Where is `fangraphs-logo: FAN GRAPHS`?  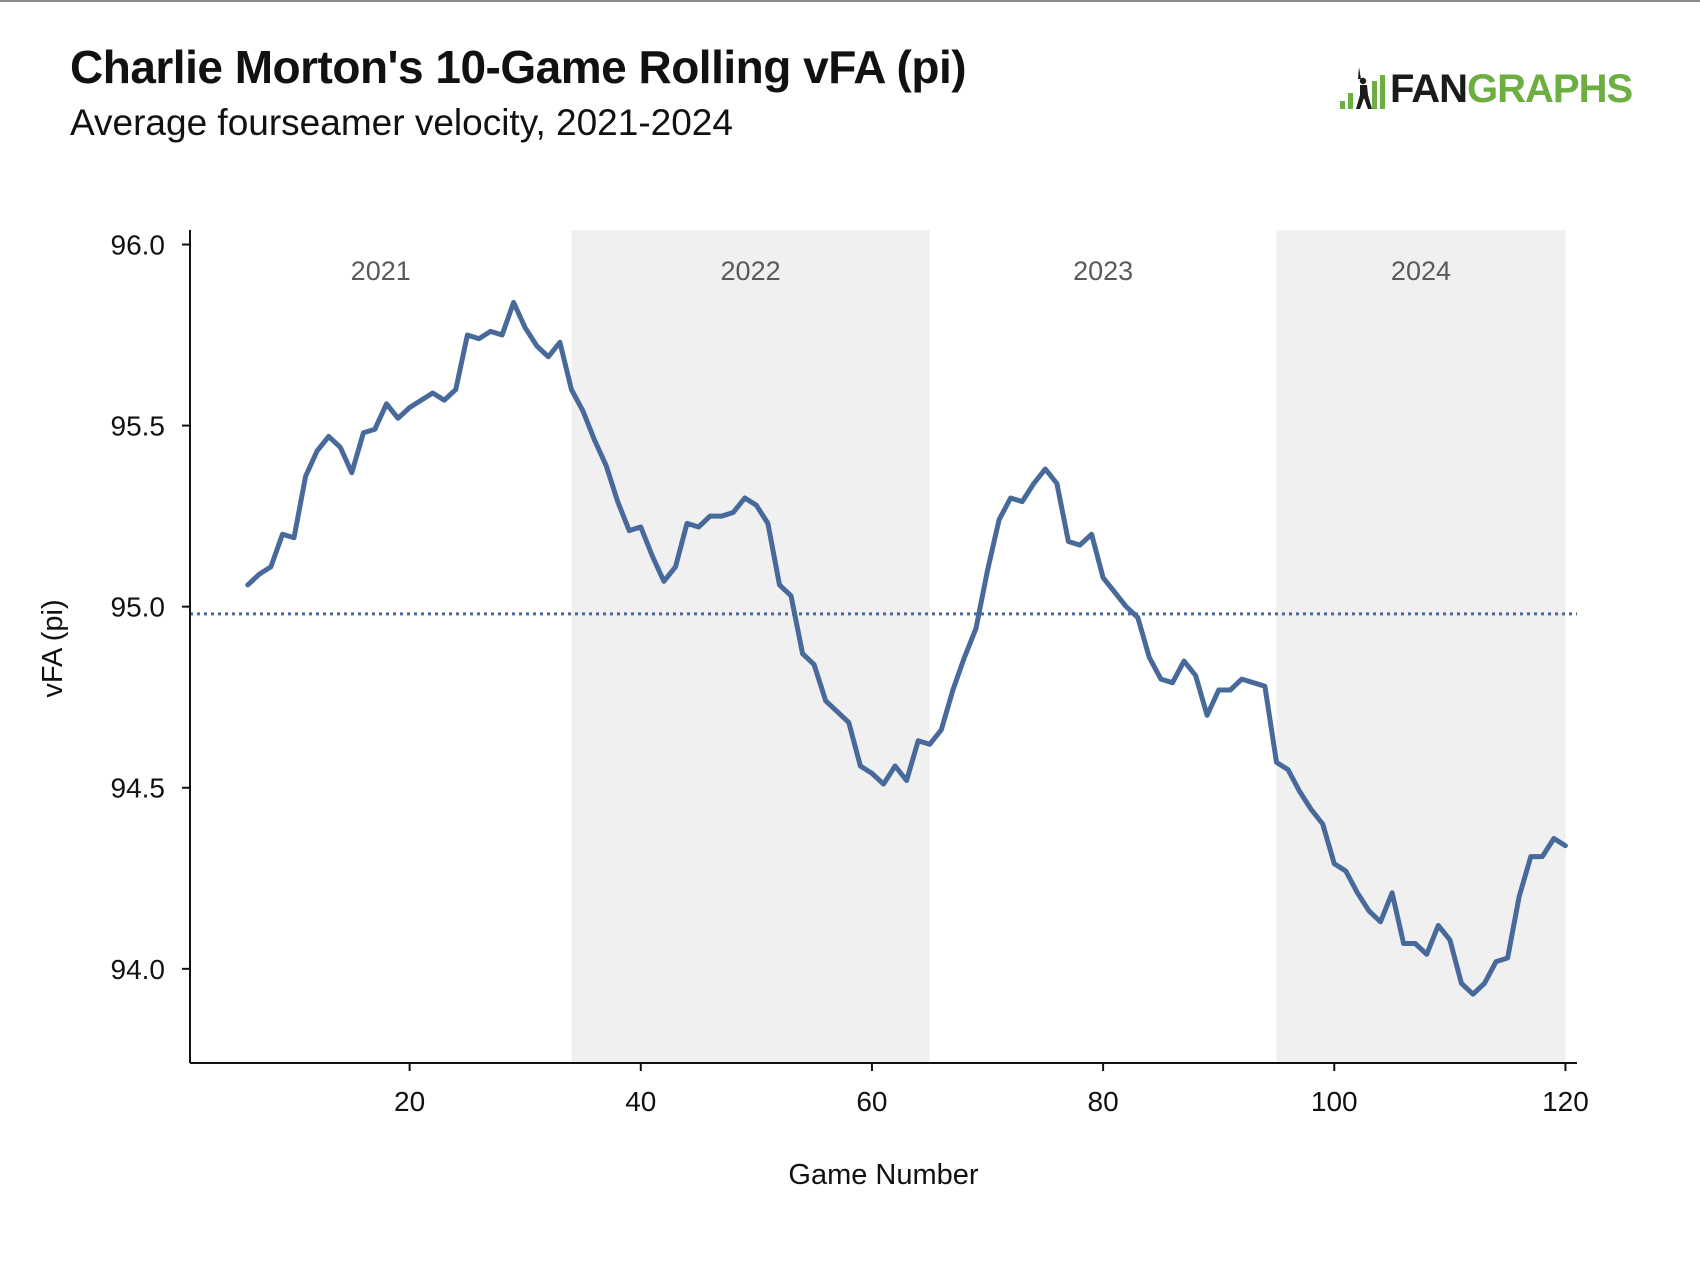
fangraphs-logo: FAN GRAPHS is located at coordinates (1483, 89).